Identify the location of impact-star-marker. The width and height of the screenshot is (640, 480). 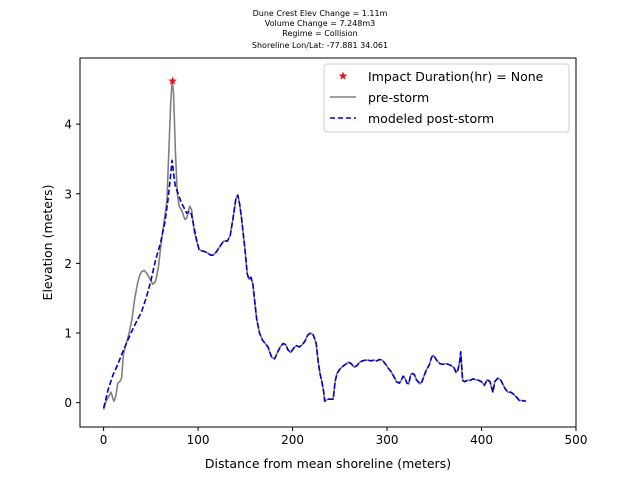
(172, 80).